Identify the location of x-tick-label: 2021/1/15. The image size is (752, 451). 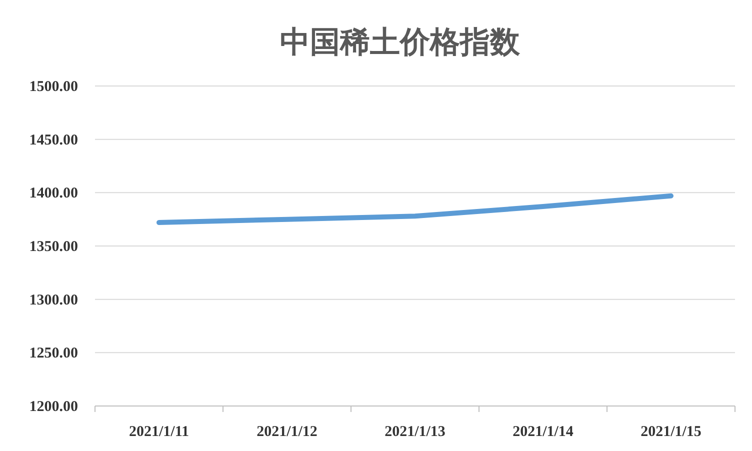
(671, 432).